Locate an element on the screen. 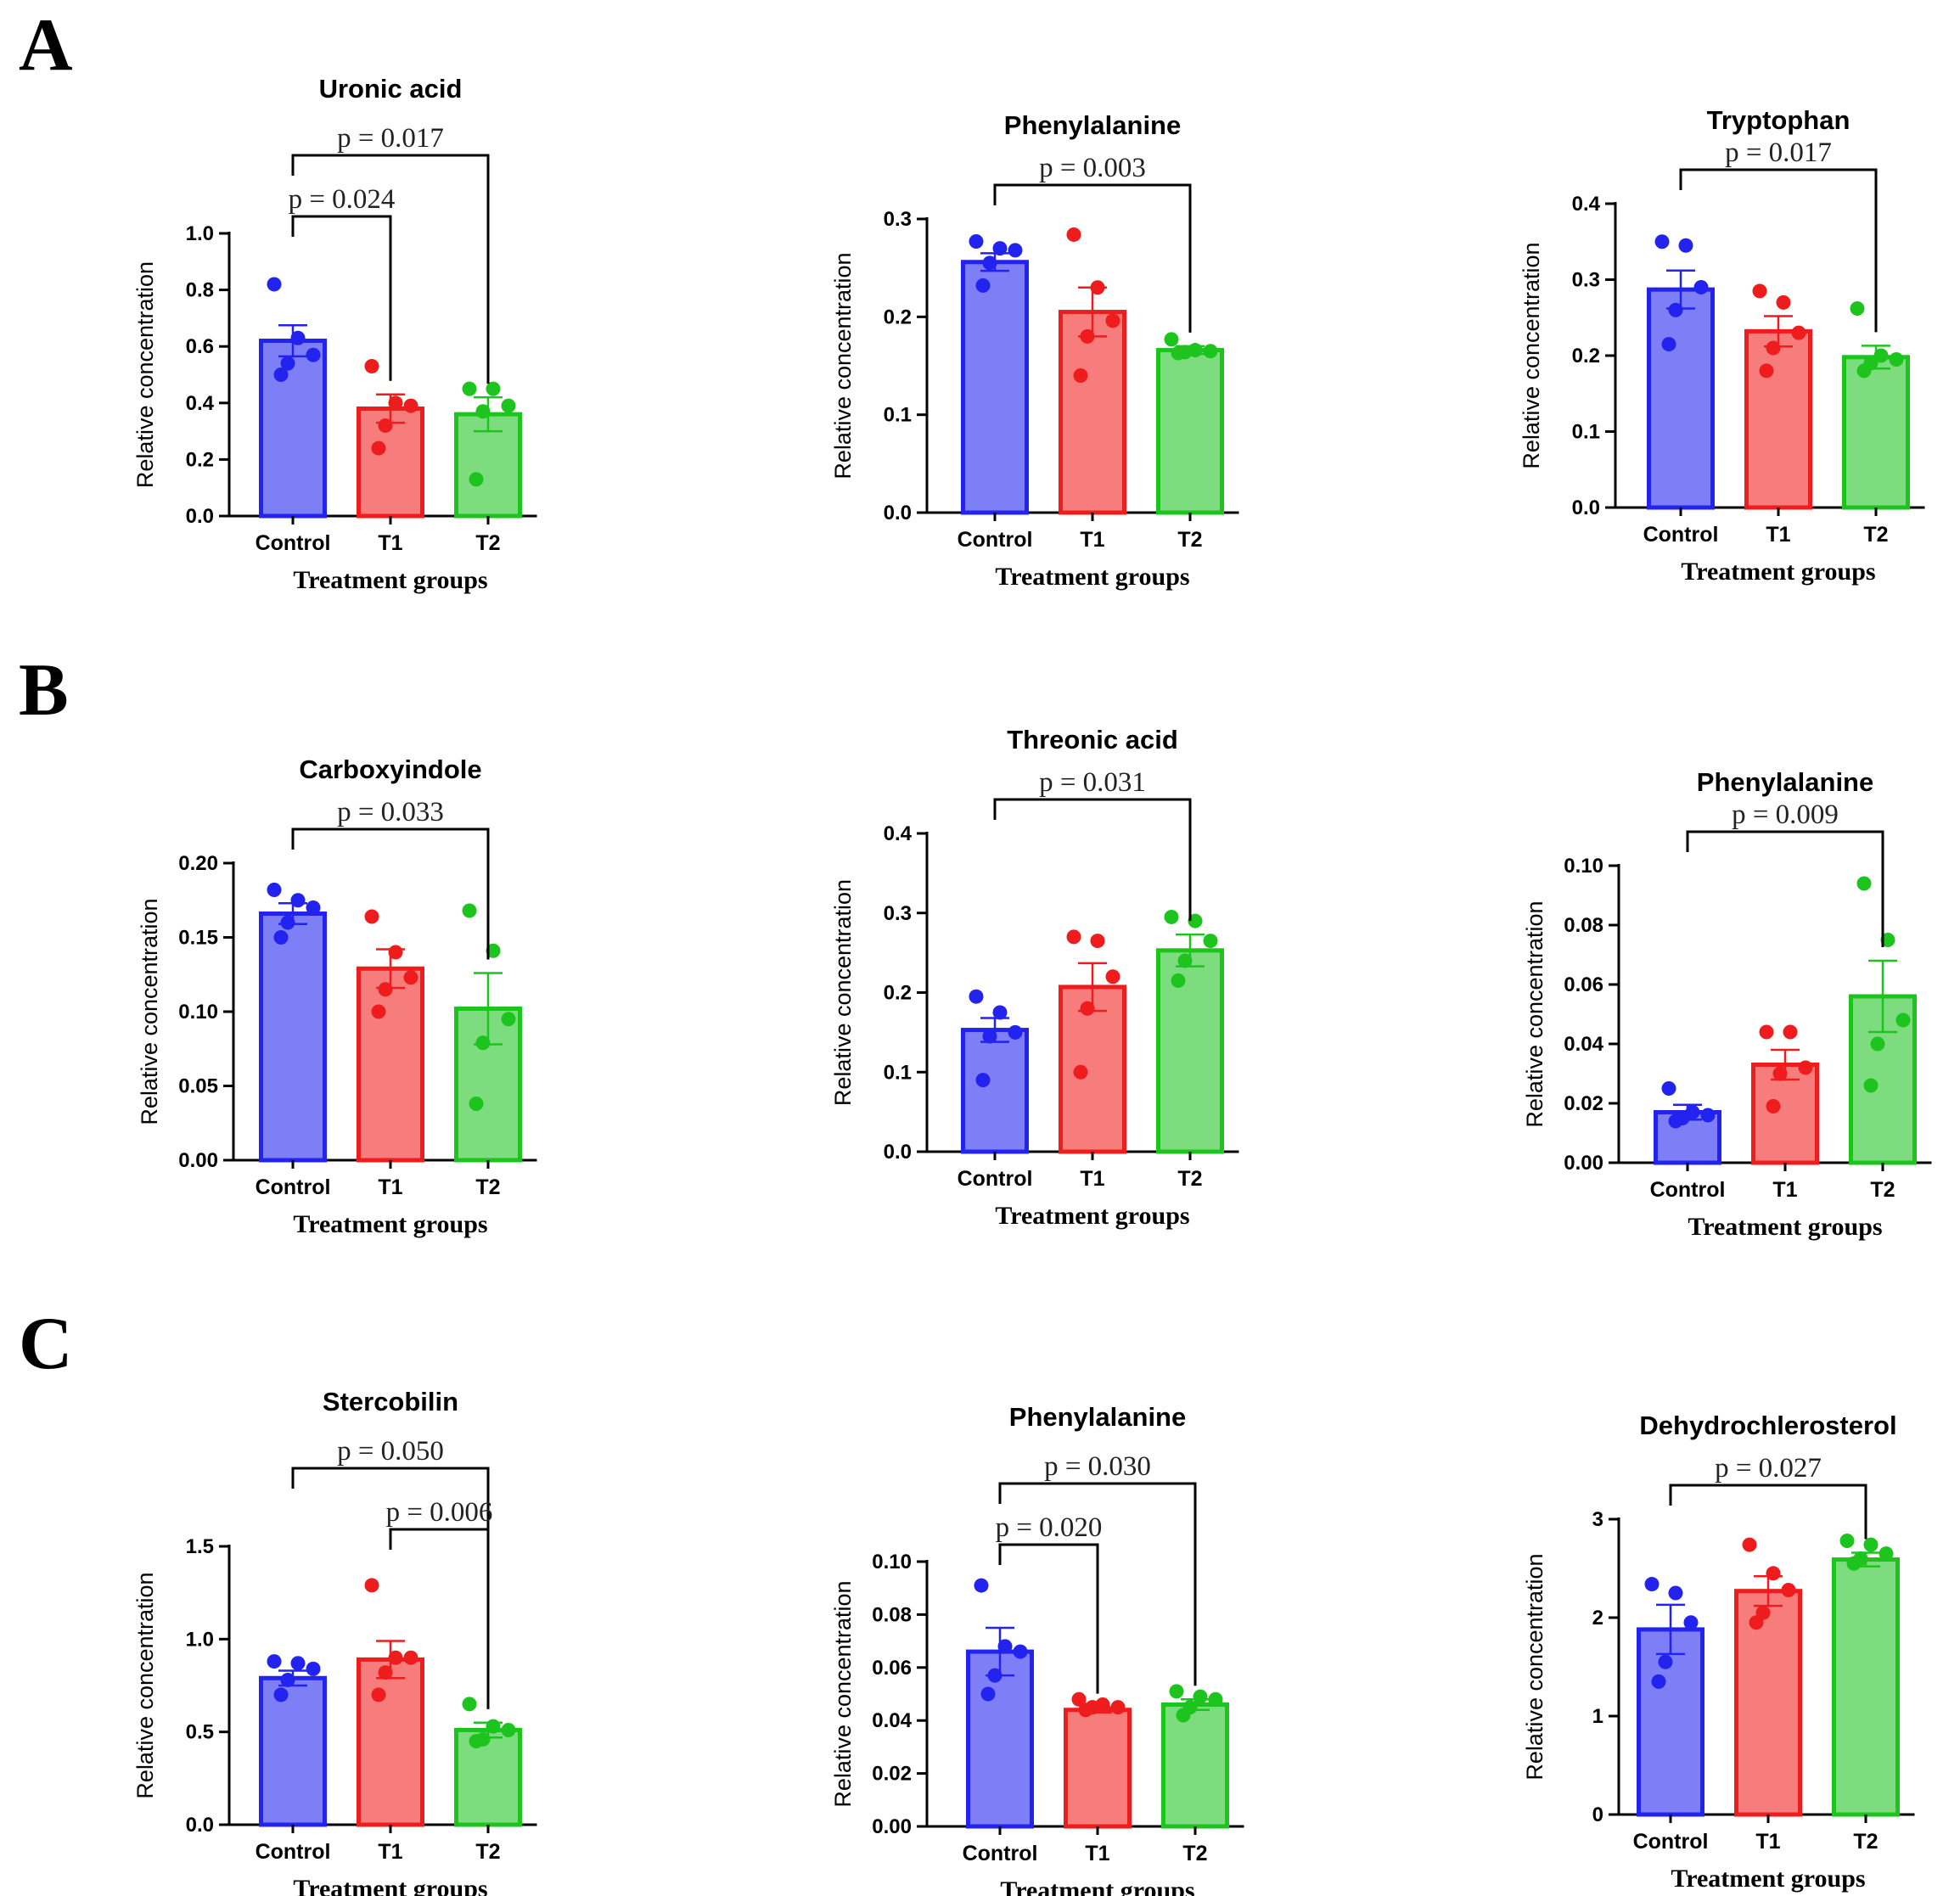 This screenshot has height=1896, width=1960. y-tick-label: 1.0 is located at coordinates (200, 1639).